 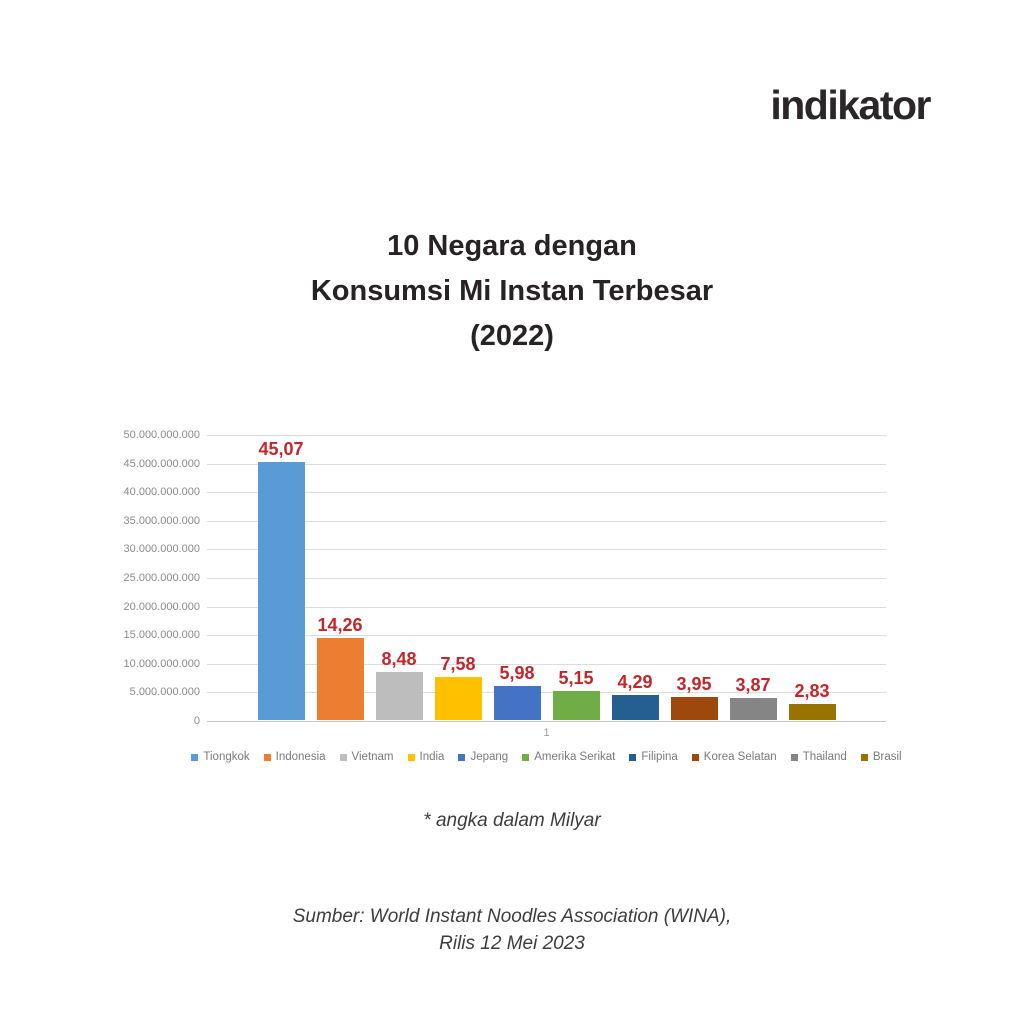 I want to click on legend-label: Vietnam, so click(x=372, y=757).